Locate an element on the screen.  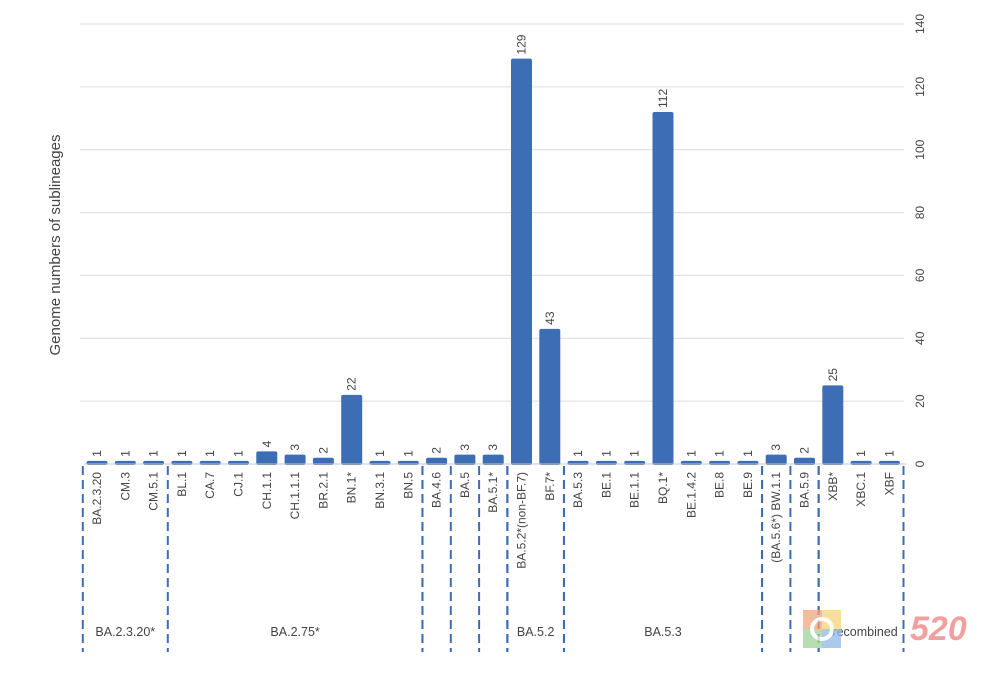
y-tick-label: 80 is located at coordinates (920, 213).